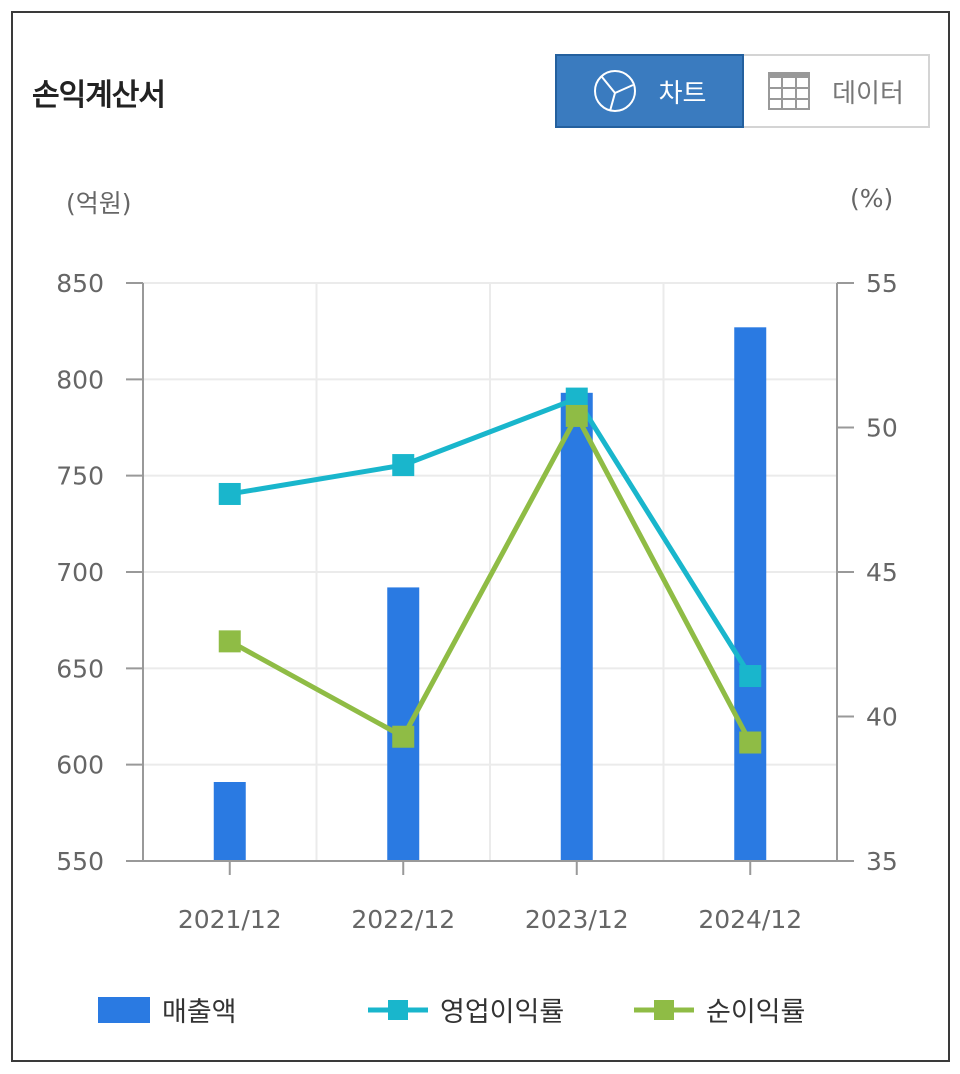 This screenshot has height=1074, width=960. I want to click on chart-view-label: 차트, so click(682, 93).